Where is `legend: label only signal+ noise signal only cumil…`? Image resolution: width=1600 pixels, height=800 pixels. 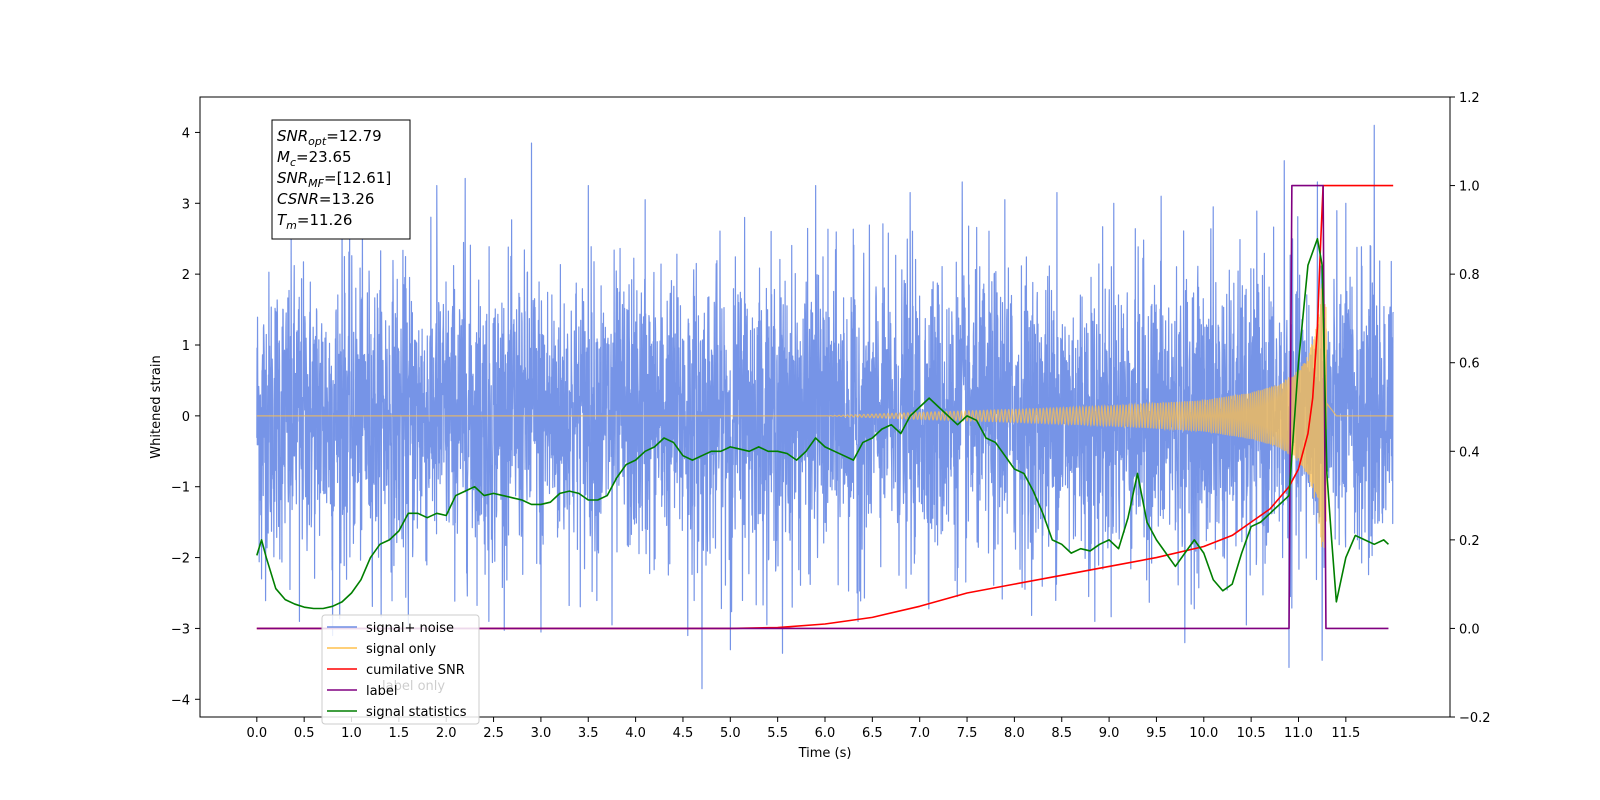
legend: label only signal+ noise signal only cumil… is located at coordinates (400, 669).